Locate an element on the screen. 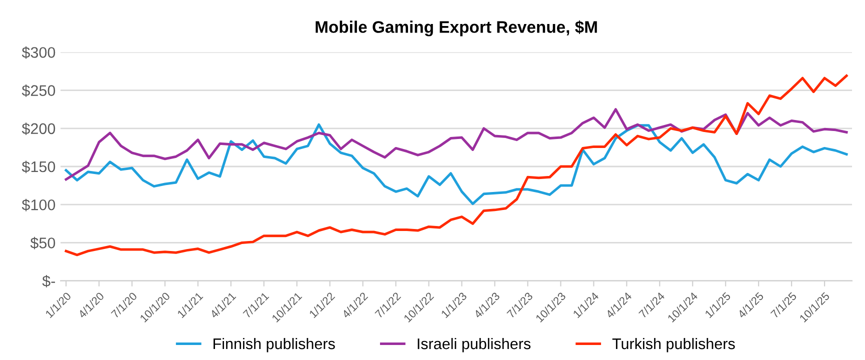 Image resolution: width=865 pixels, height=360 pixels. legend-label: Israeli publishers is located at coordinates (474, 345).